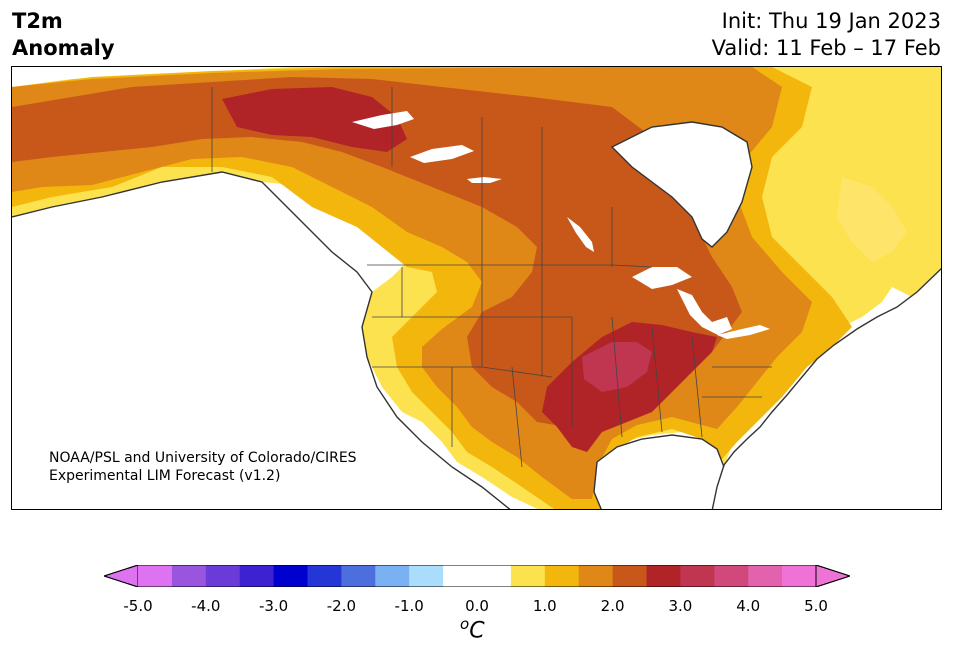  What do you see at coordinates (680, 606) in the screenshot?
I see `colorbar-tick-label: 3.0` at bounding box center [680, 606].